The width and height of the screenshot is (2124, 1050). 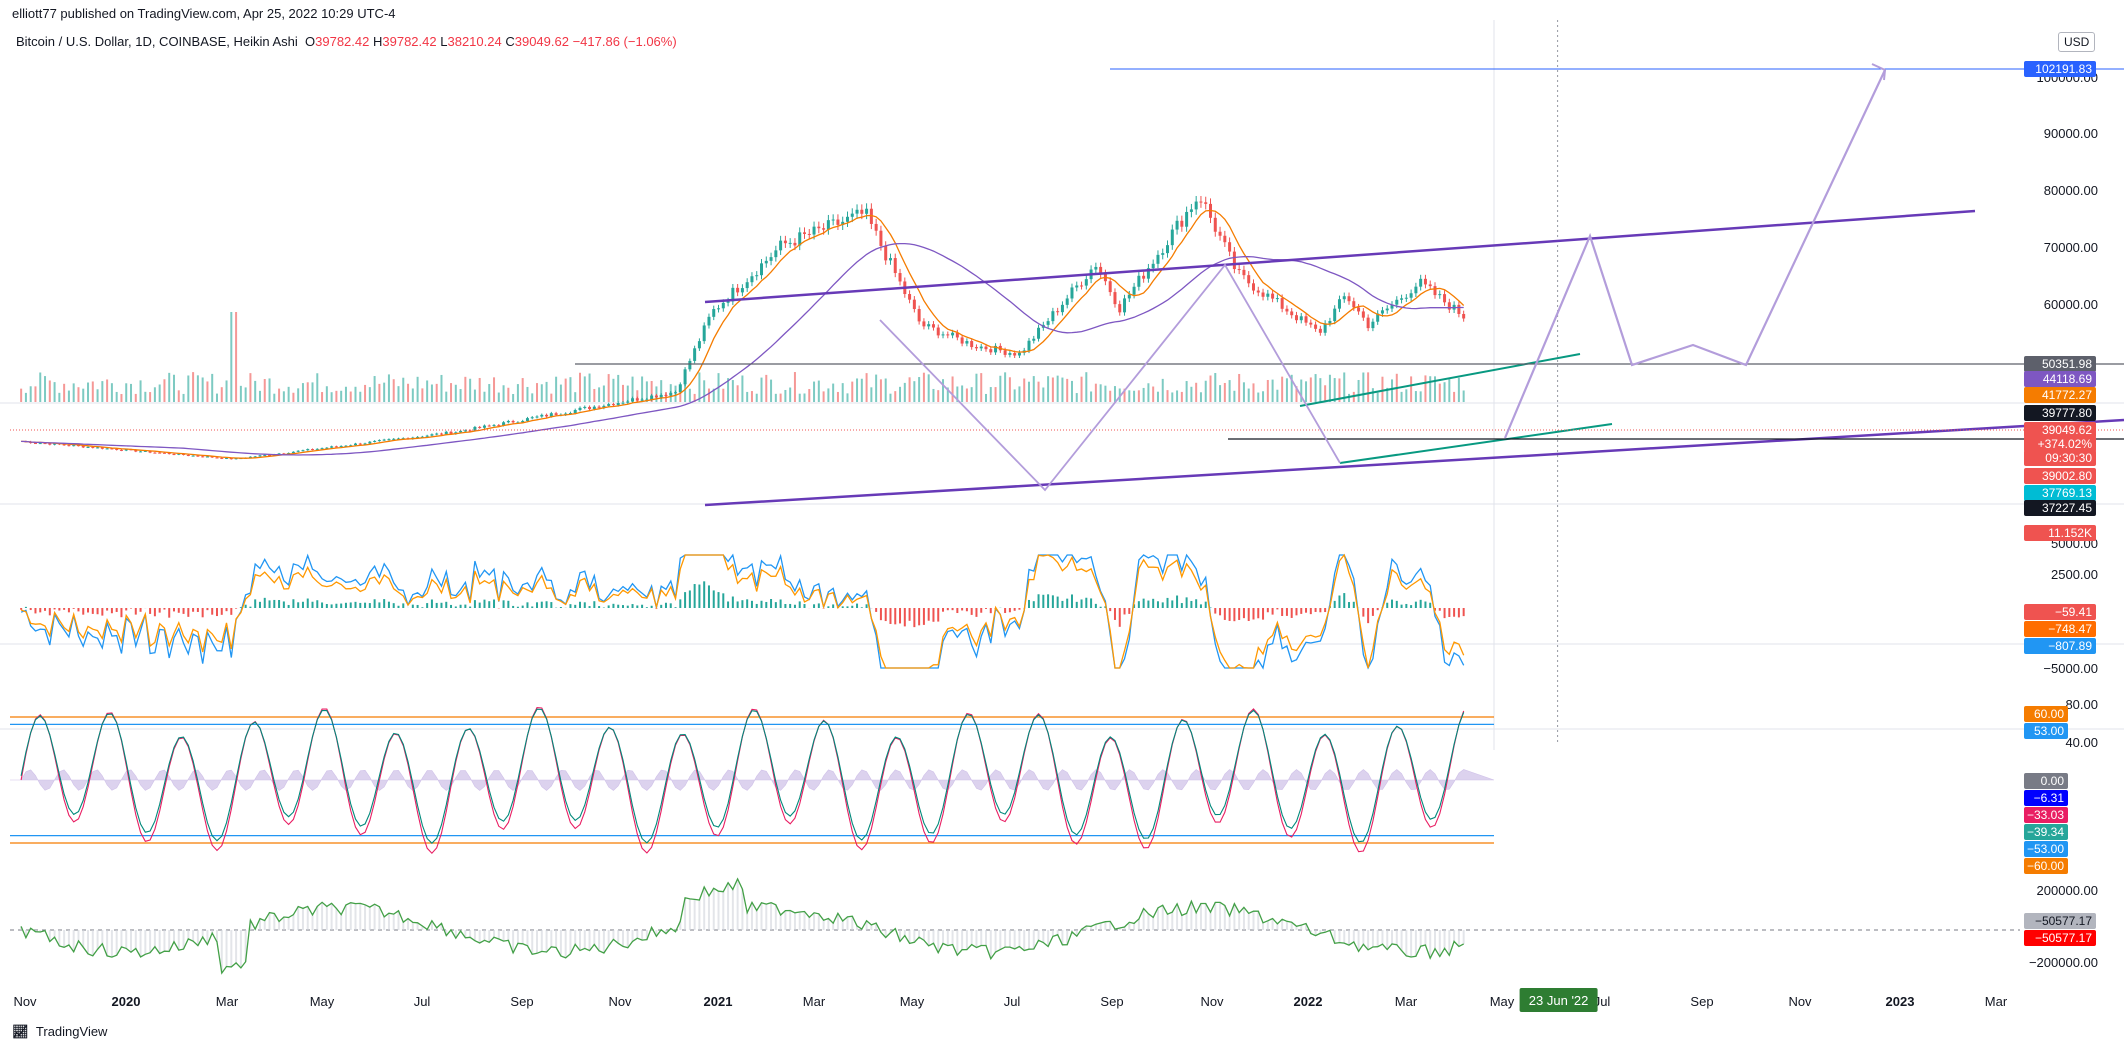 I want to click on crosshair-date-badge, so click(x=1558, y=1000).